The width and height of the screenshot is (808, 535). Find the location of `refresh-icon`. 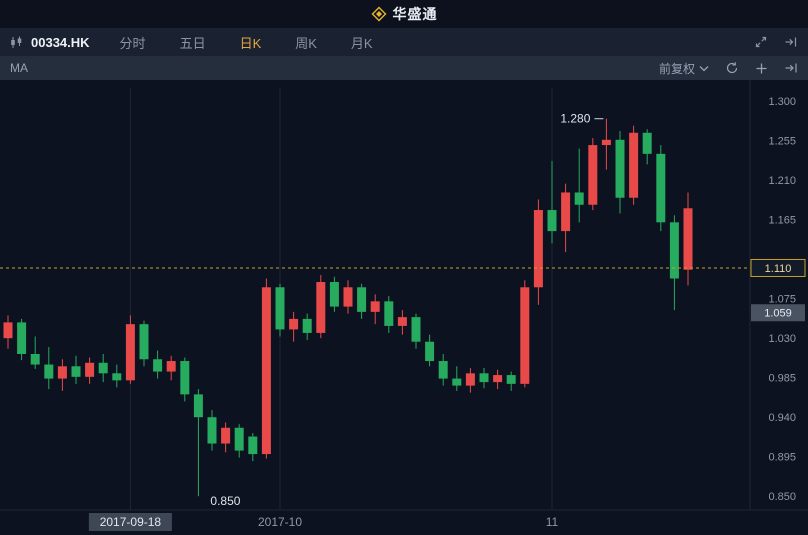

refresh-icon is located at coordinates (732, 68).